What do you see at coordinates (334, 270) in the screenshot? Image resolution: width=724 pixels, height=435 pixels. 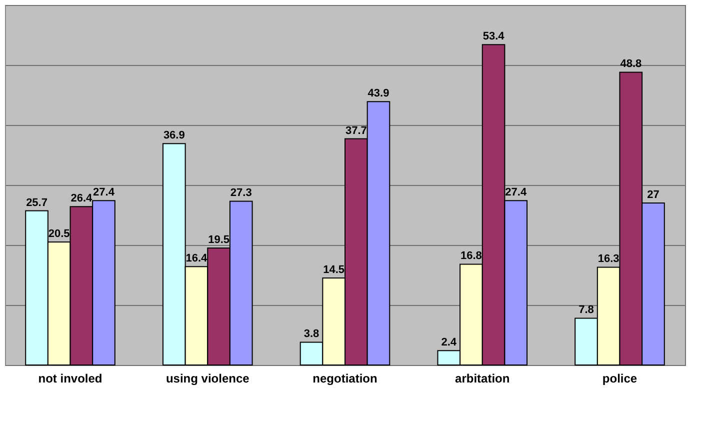 I see `data-label: 14.5` at bounding box center [334, 270].